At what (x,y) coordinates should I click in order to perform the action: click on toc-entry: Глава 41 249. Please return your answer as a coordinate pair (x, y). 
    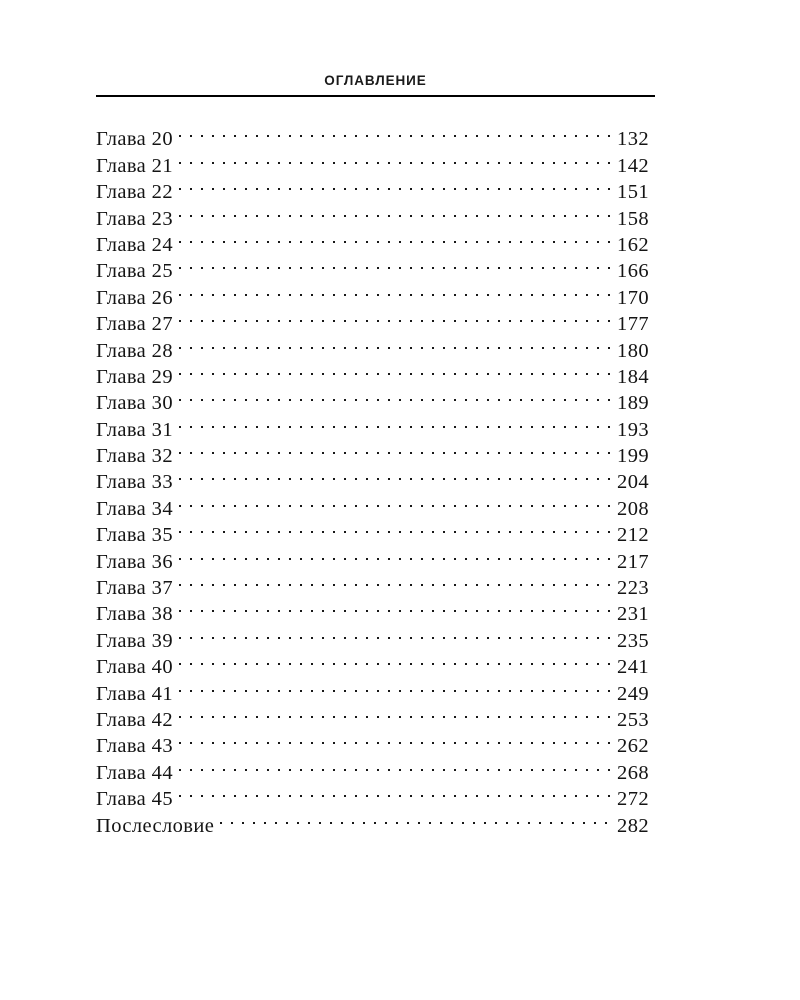
    Looking at the image, I should click on (372, 686).